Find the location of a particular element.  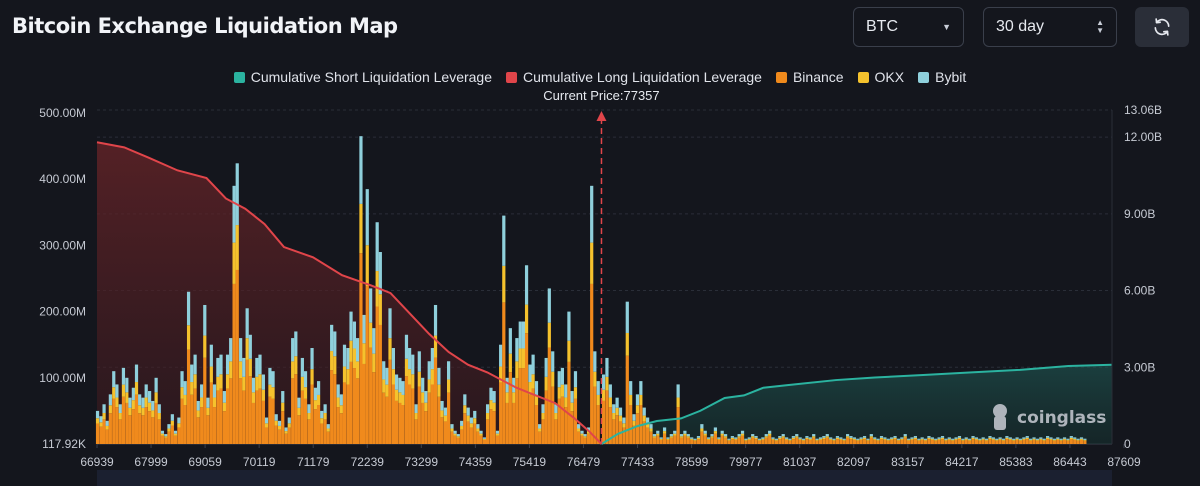

right-axis-tick: 9.00B is located at coordinates (1139, 214).